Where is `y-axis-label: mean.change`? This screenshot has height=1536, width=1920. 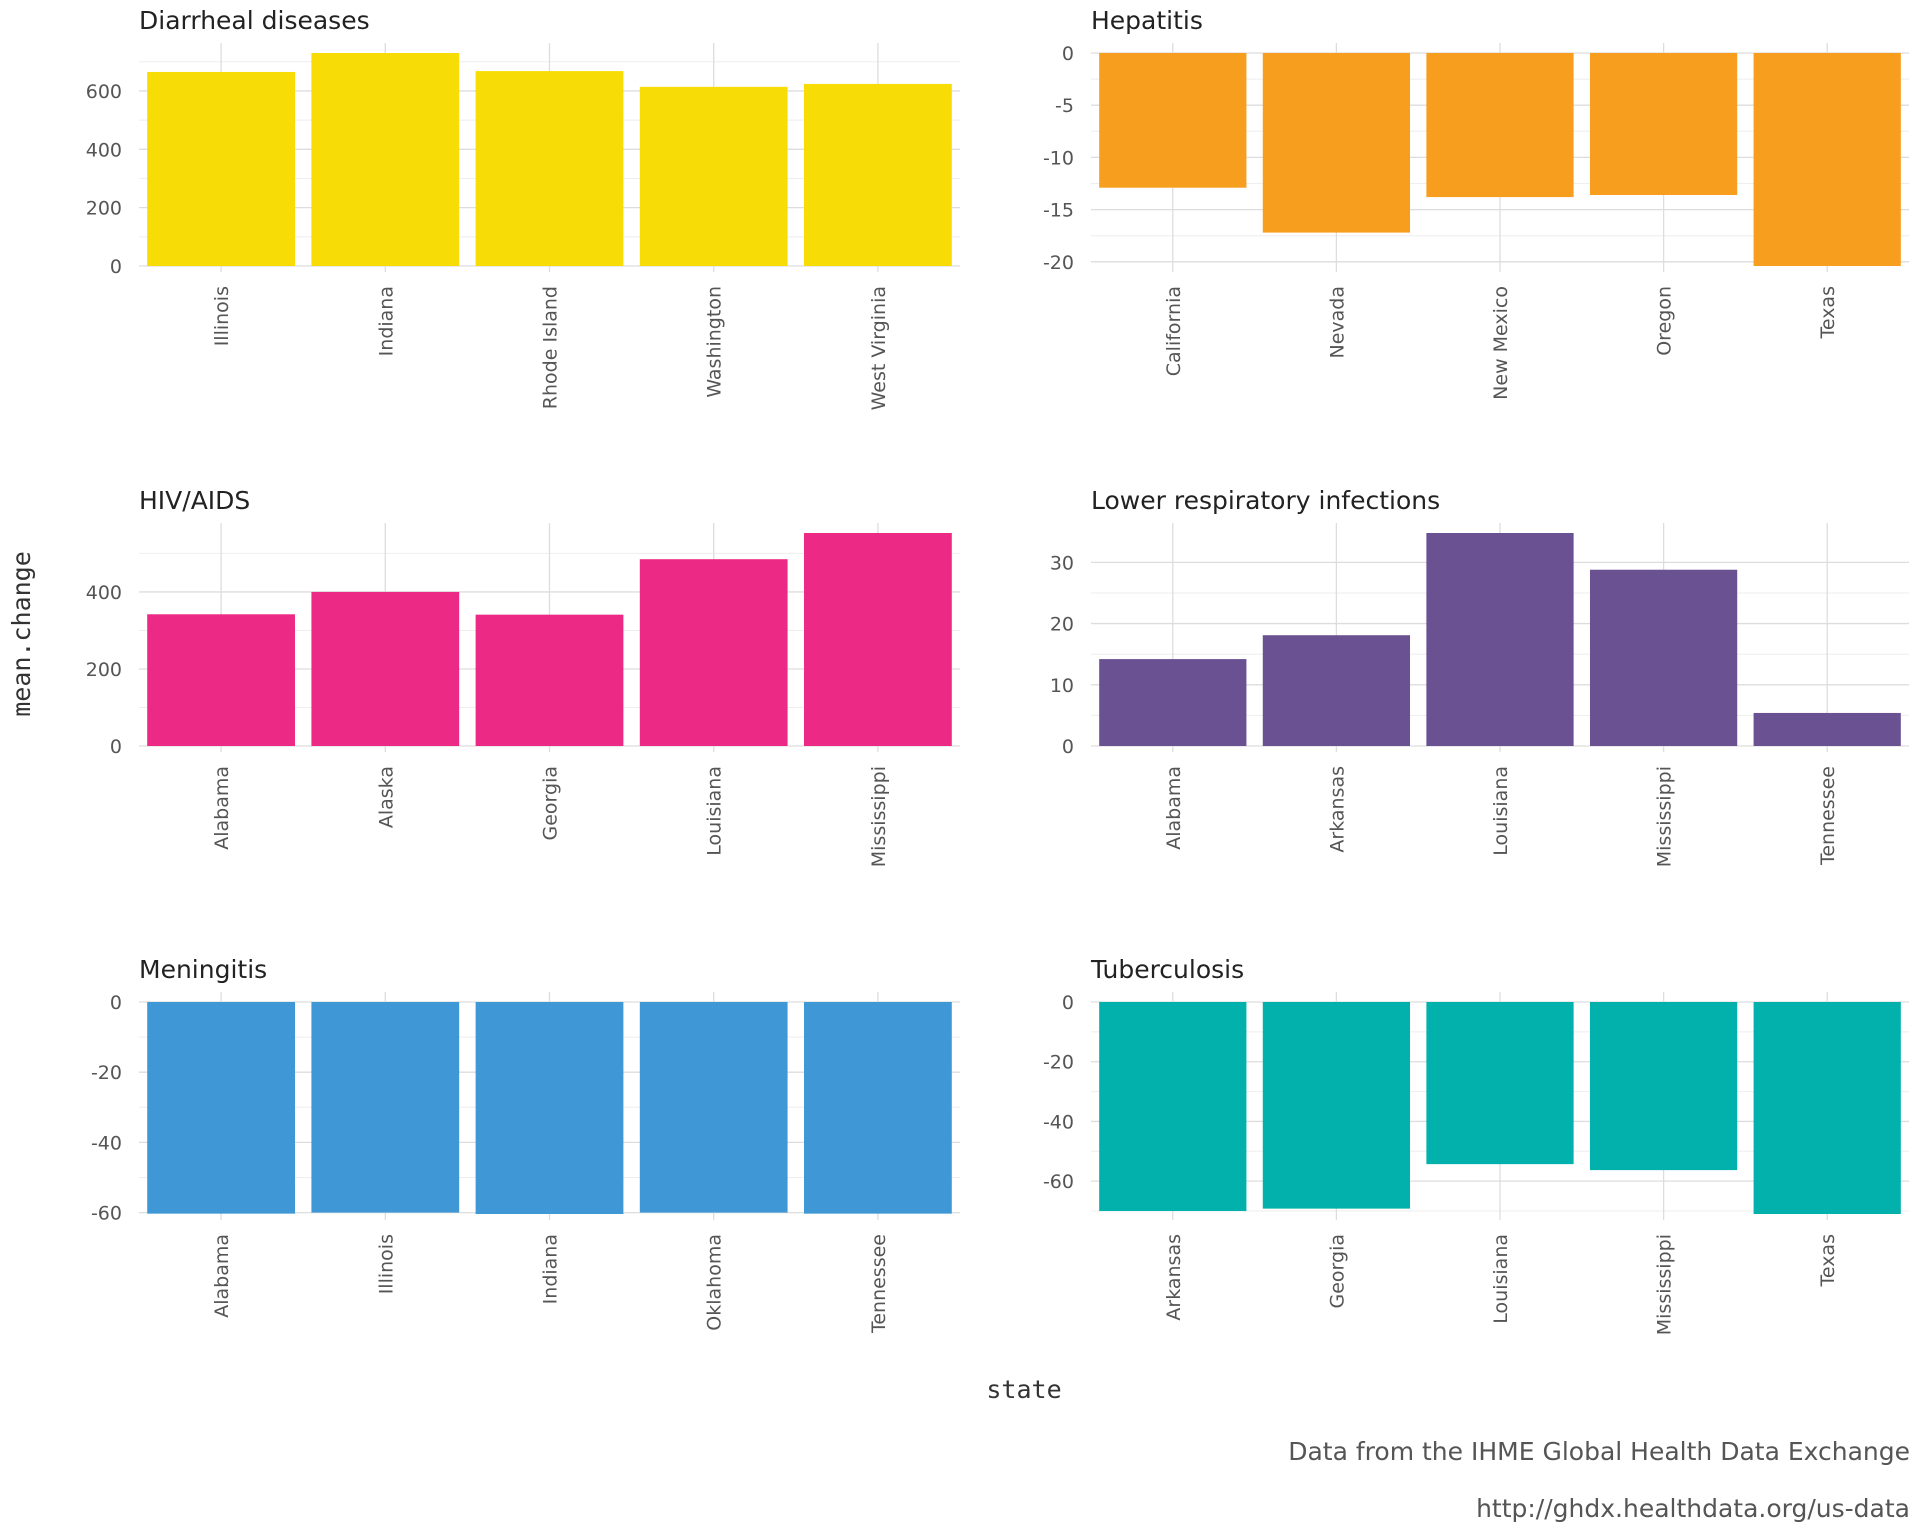
y-axis-label: mean.change is located at coordinates (21, 634).